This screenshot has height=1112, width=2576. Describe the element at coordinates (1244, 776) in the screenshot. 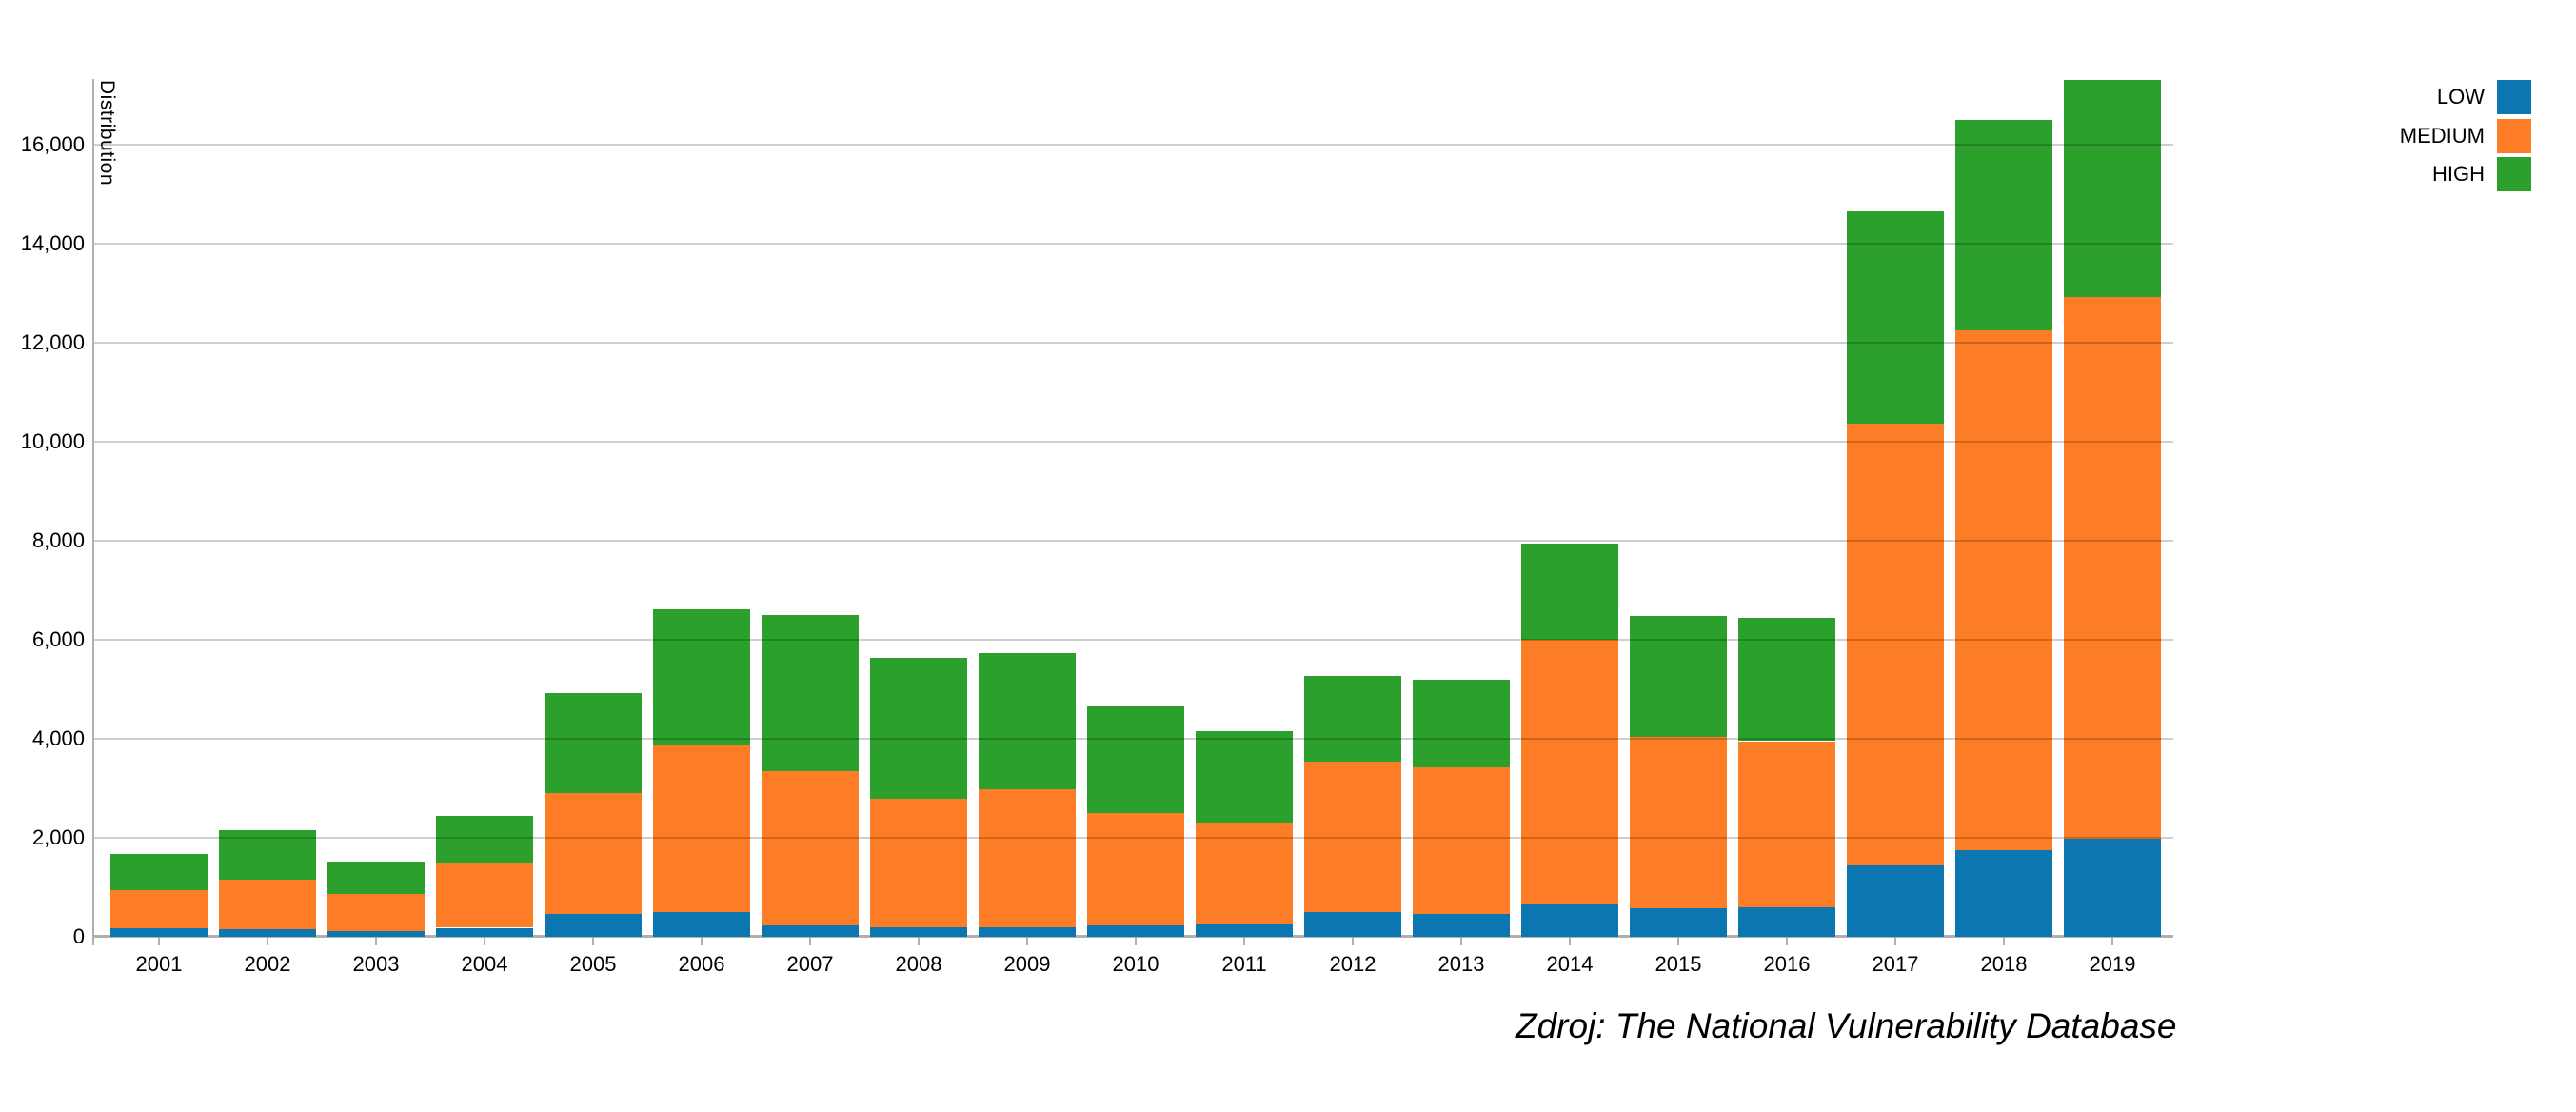

I see `bar-segment-high-2011` at that location.